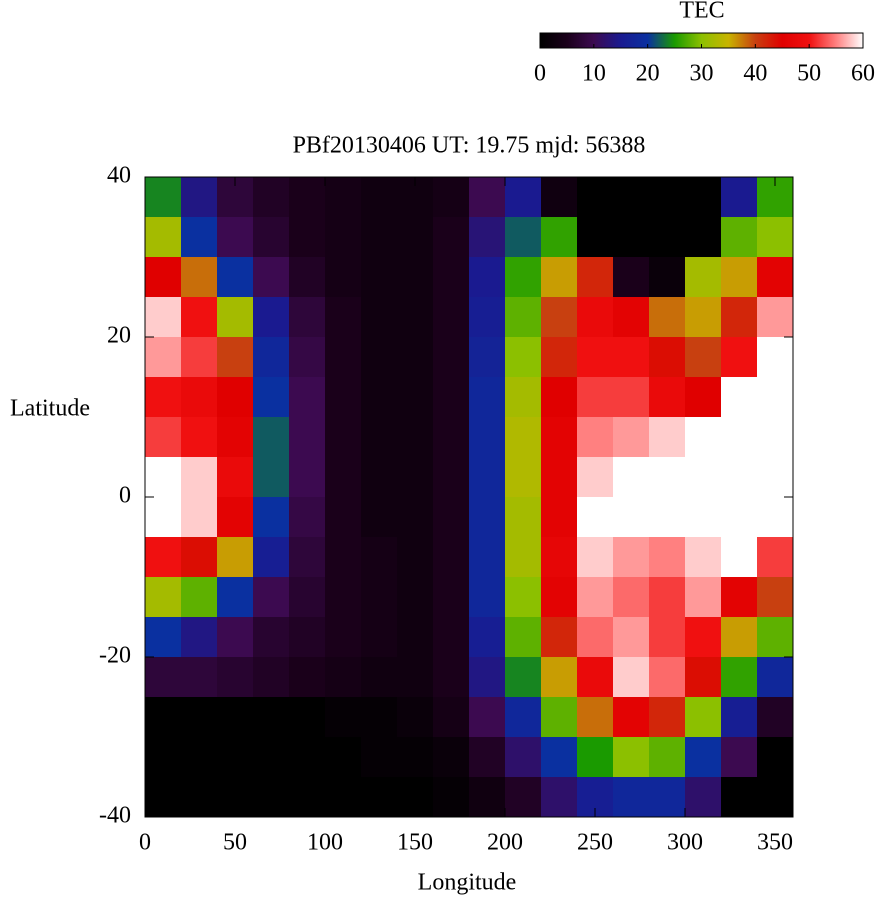  What do you see at coordinates (115, 656) in the screenshot?
I see `y-tick-label: -20` at bounding box center [115, 656].